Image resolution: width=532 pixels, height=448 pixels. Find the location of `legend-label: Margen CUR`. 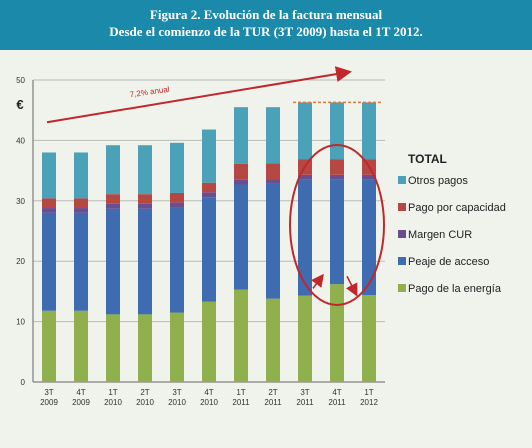

legend-label: Margen CUR is located at coordinates (440, 235).